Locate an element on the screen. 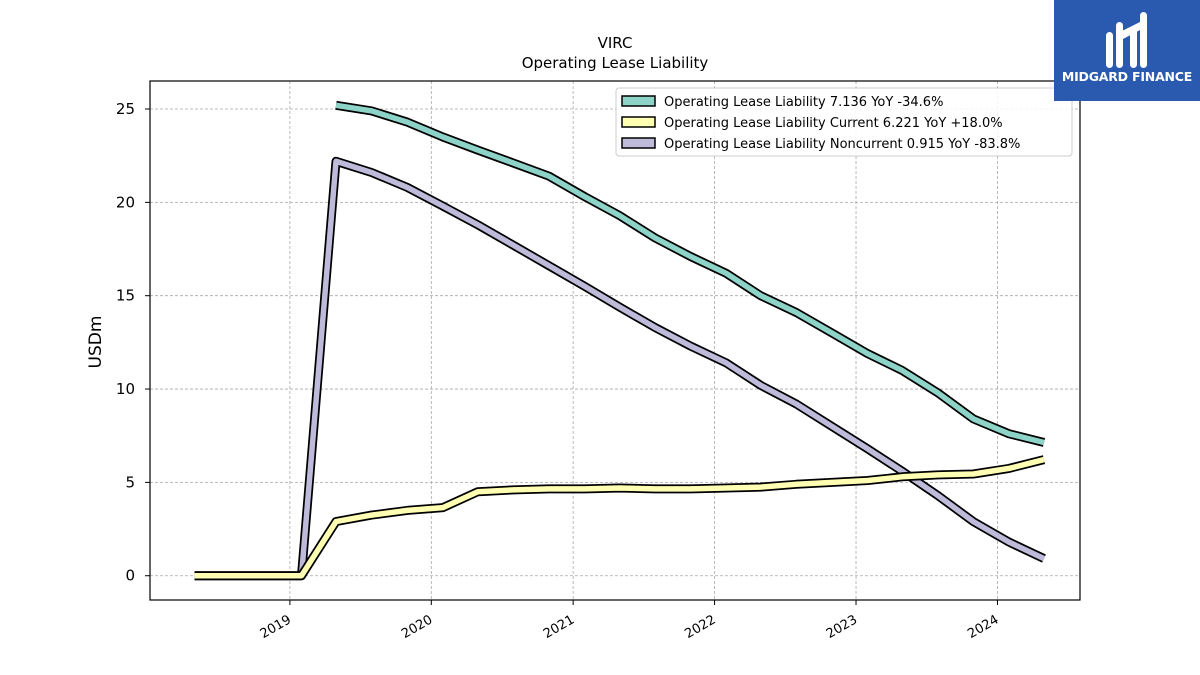 The height and width of the screenshot is (675, 1200). chart-title: VIRC is located at coordinates (615, 43).